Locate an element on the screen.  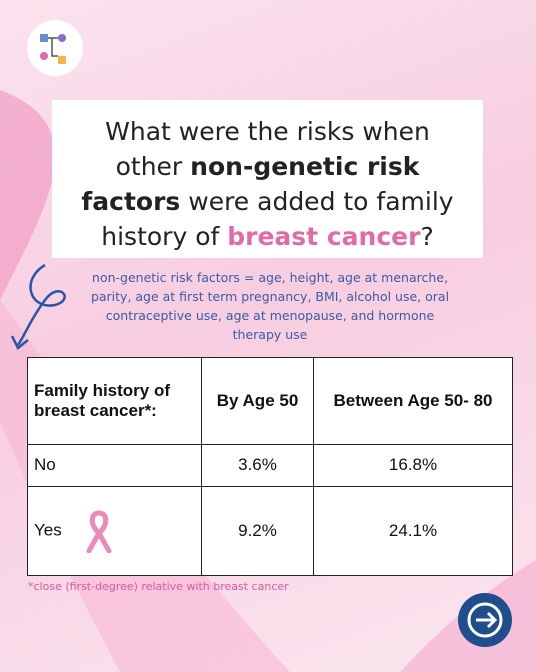
column-header: By Age 50 is located at coordinates (257, 401).